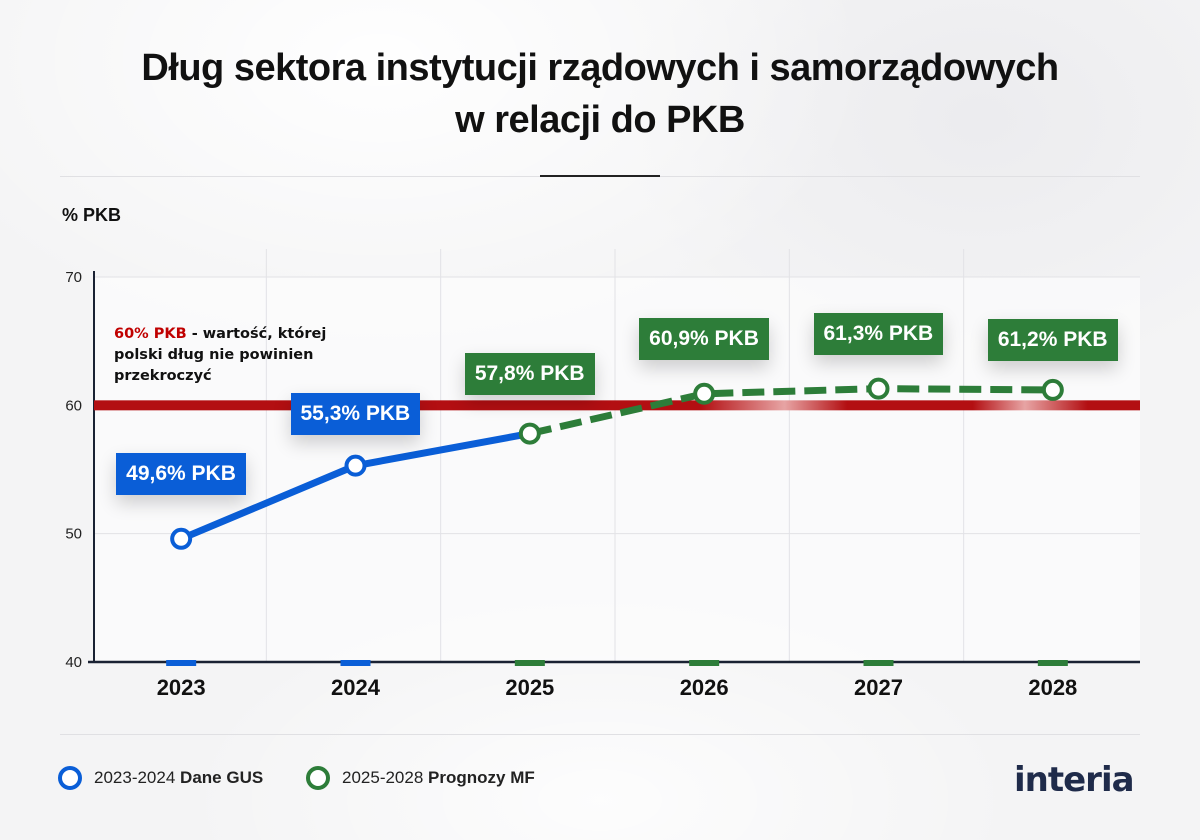 This screenshot has height=840, width=1200. Describe the element at coordinates (600, 120) in the screenshot. I see `chart-title-line2: w relacji do PKB` at that location.